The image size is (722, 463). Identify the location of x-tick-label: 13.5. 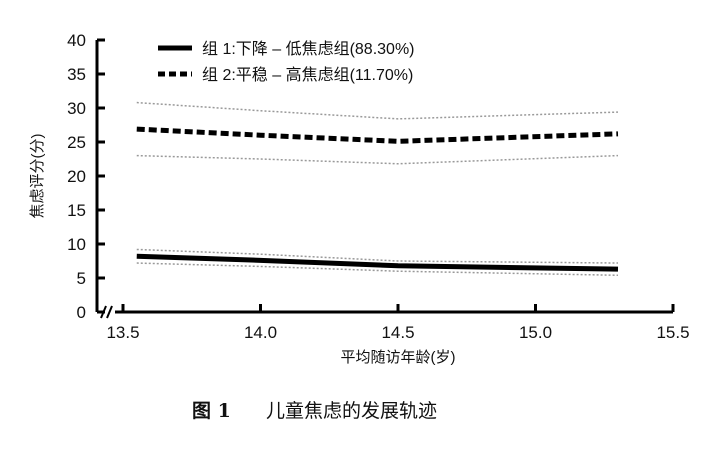
(122, 332).